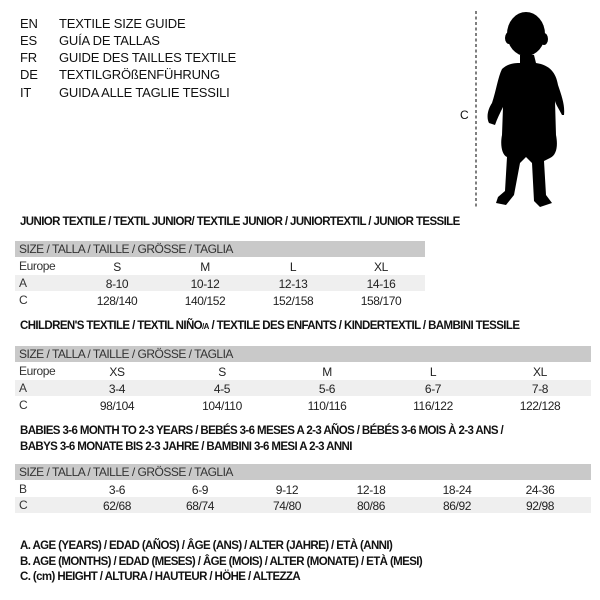 The height and width of the screenshot is (600, 600). What do you see at coordinates (148, 57) in the screenshot?
I see `guide-title: GUIDE DES TAILLES TEXTILE` at bounding box center [148, 57].